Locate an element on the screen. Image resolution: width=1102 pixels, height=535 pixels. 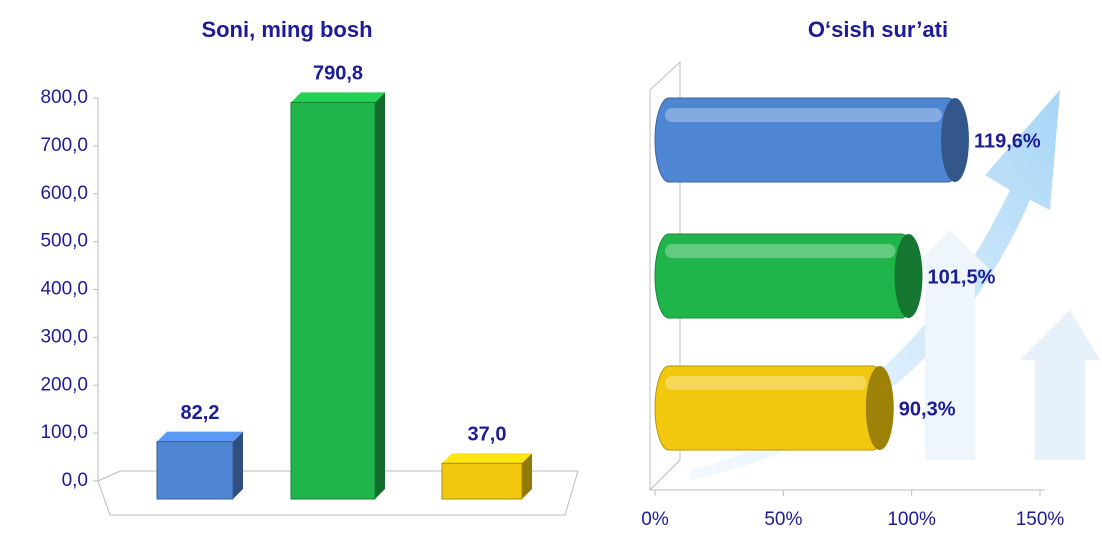
value-label: 790,8 is located at coordinates (338, 74).